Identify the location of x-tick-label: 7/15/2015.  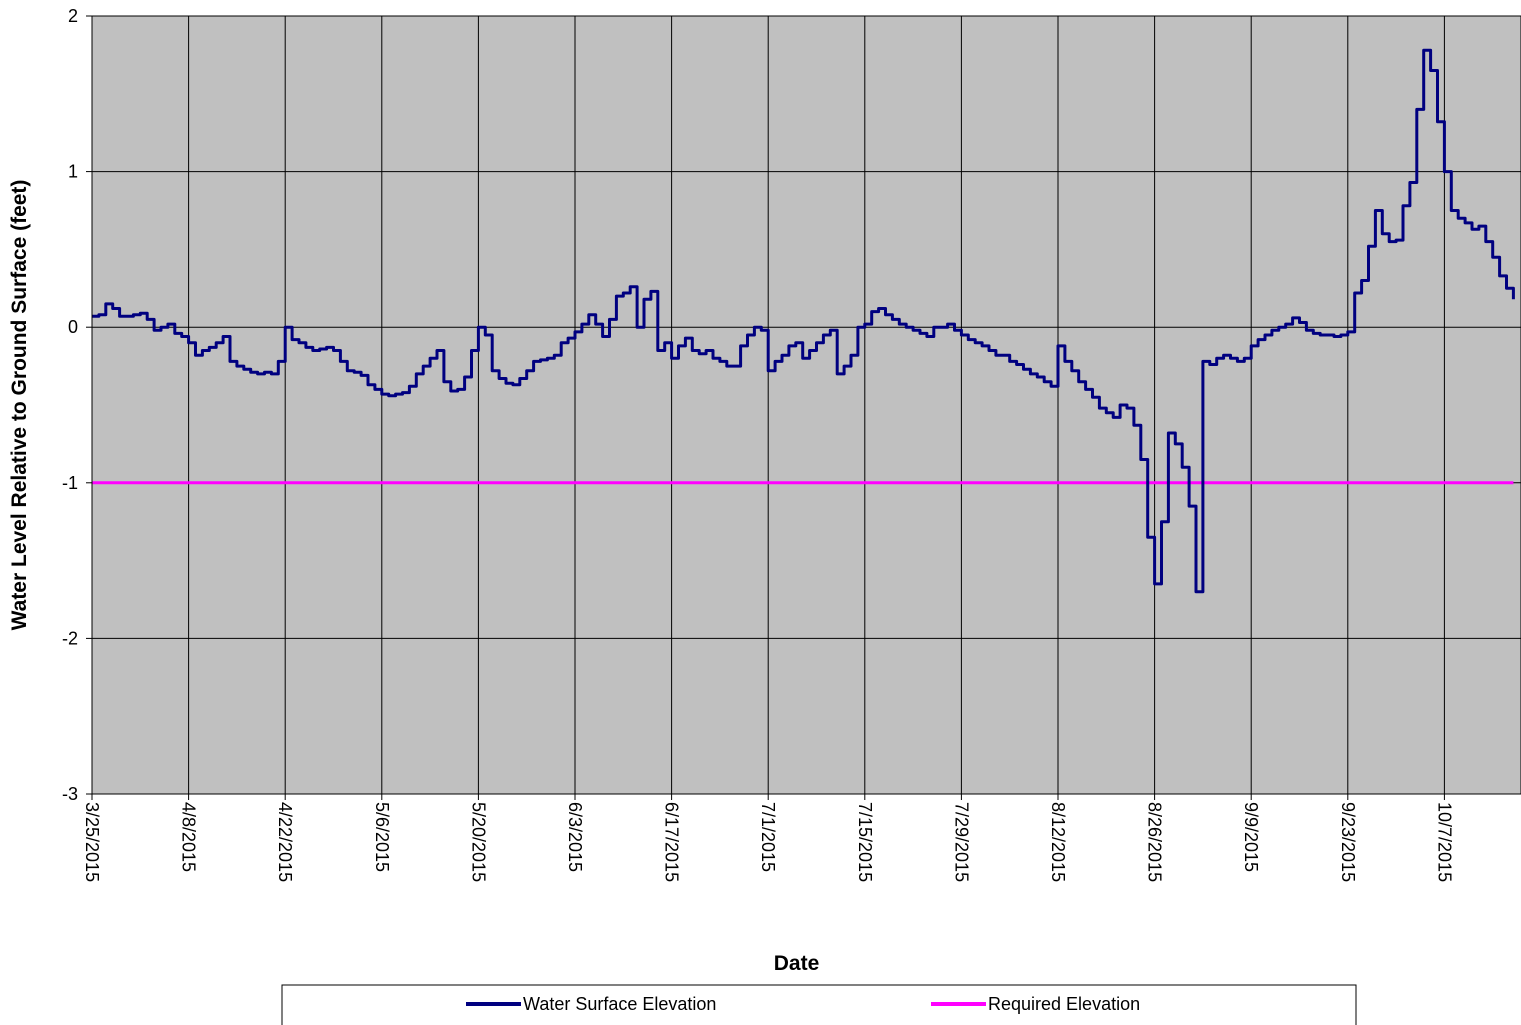
(865, 842).